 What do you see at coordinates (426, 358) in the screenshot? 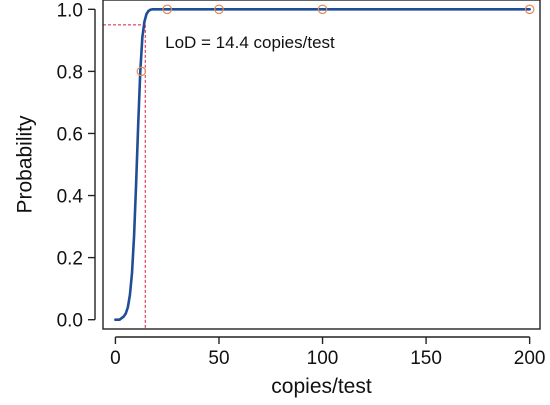
I see `x-tick-label: 150` at bounding box center [426, 358].